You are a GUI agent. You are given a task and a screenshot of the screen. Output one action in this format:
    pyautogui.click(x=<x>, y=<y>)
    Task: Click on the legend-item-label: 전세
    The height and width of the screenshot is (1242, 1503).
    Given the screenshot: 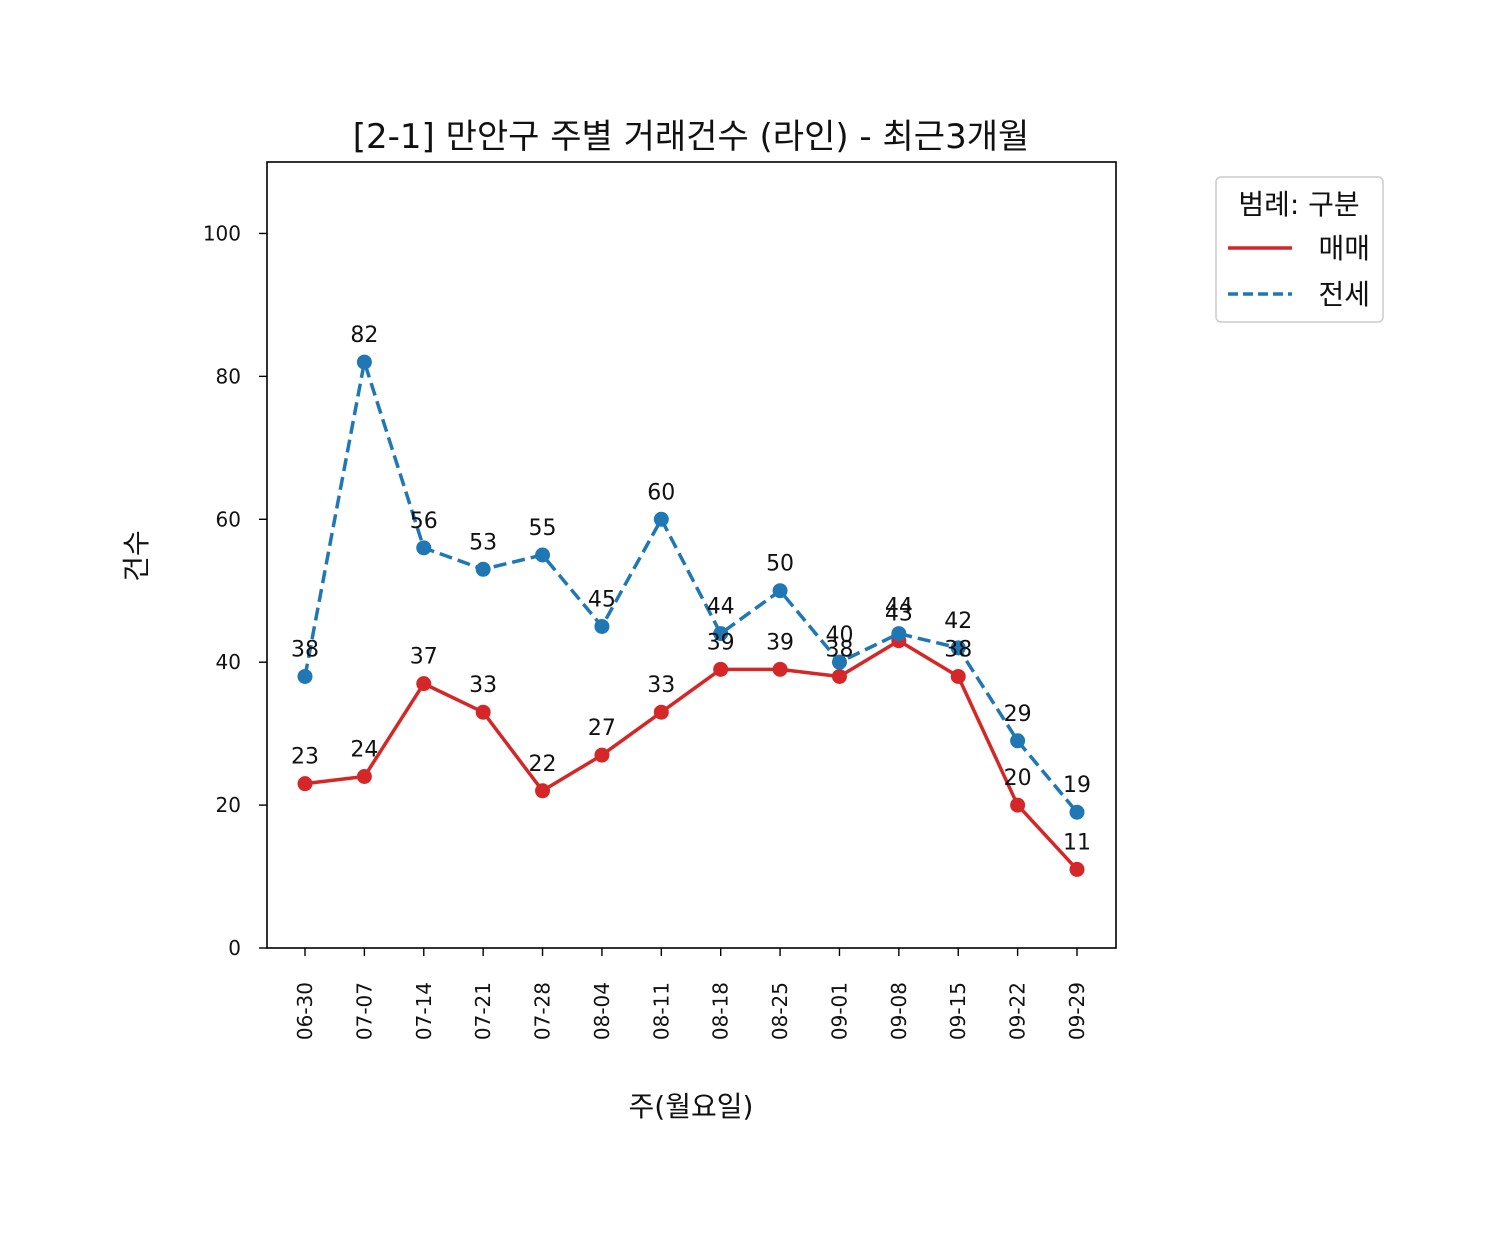 What is the action you would take?
    pyautogui.click(x=1344, y=294)
    